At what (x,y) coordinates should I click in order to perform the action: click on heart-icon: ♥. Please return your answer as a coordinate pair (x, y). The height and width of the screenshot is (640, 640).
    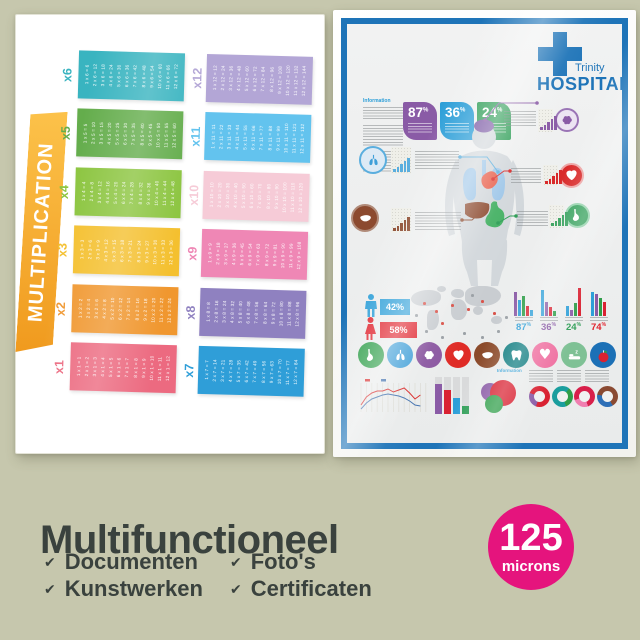
    Looking at the image, I should click on (545, 355).